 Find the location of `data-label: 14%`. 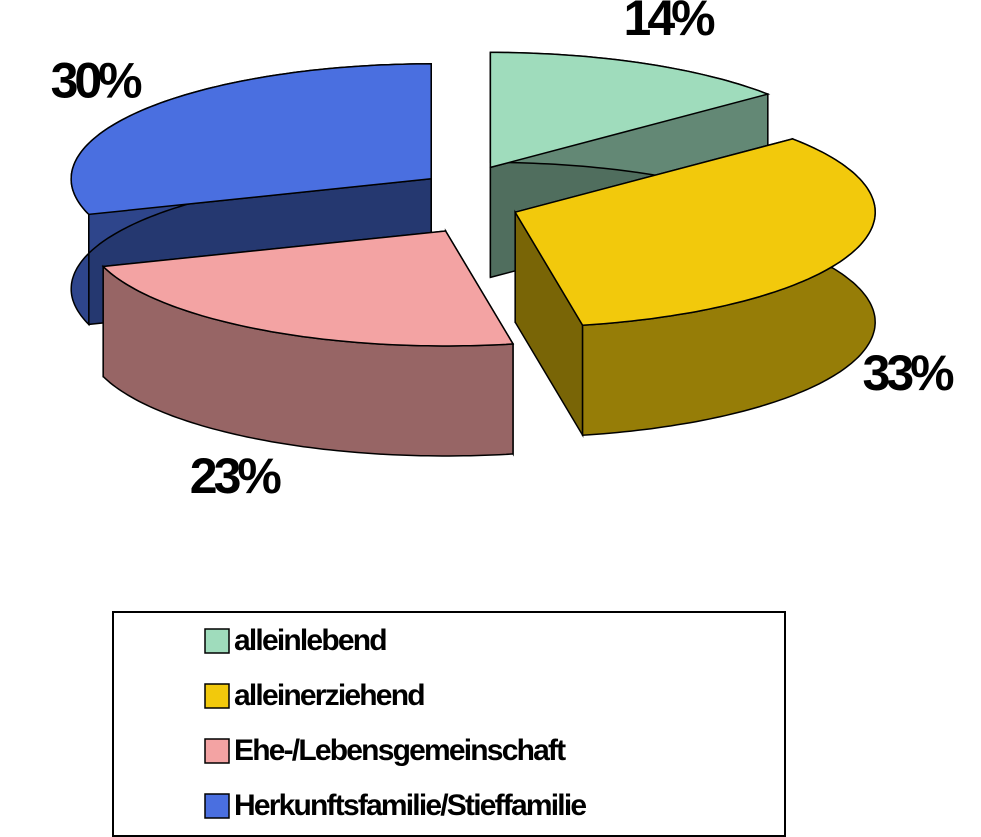

data-label: 14% is located at coordinates (670, 23).